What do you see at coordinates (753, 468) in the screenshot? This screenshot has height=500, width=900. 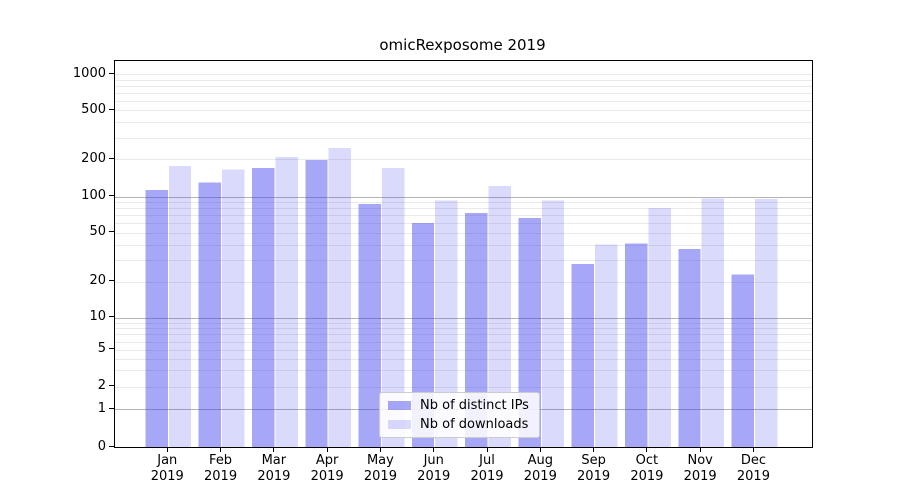 I see `x-tick-label-dec: Dec 2019` at bounding box center [753, 468].